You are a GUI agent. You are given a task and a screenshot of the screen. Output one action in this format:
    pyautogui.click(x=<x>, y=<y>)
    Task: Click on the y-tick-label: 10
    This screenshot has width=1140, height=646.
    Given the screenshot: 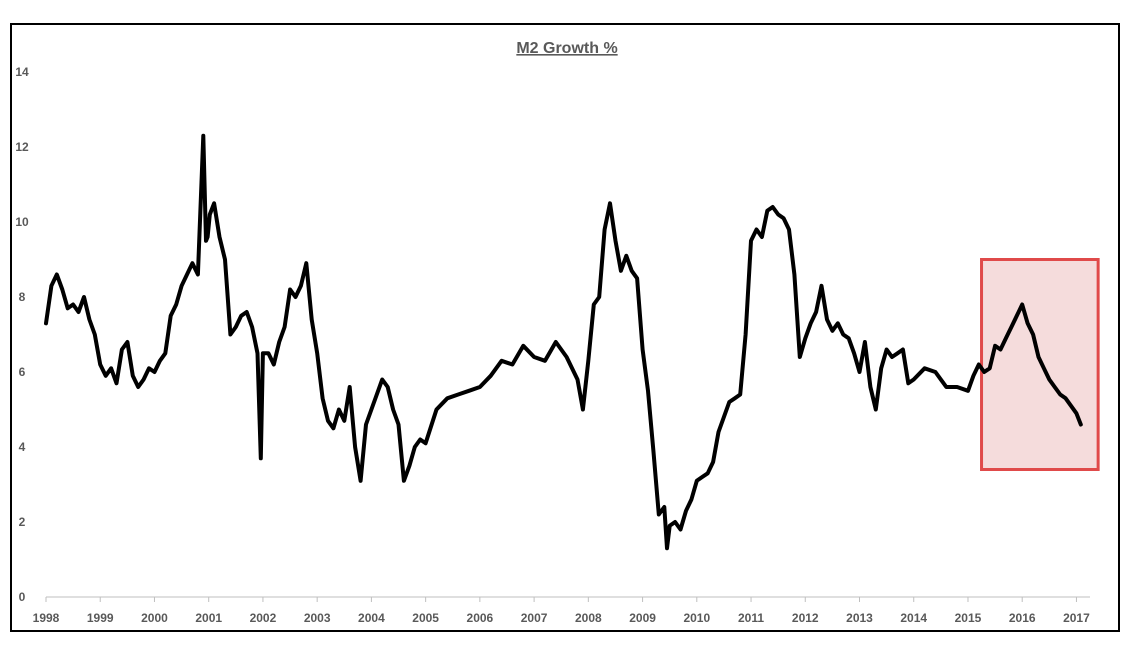 What is the action you would take?
    pyautogui.click(x=22, y=222)
    